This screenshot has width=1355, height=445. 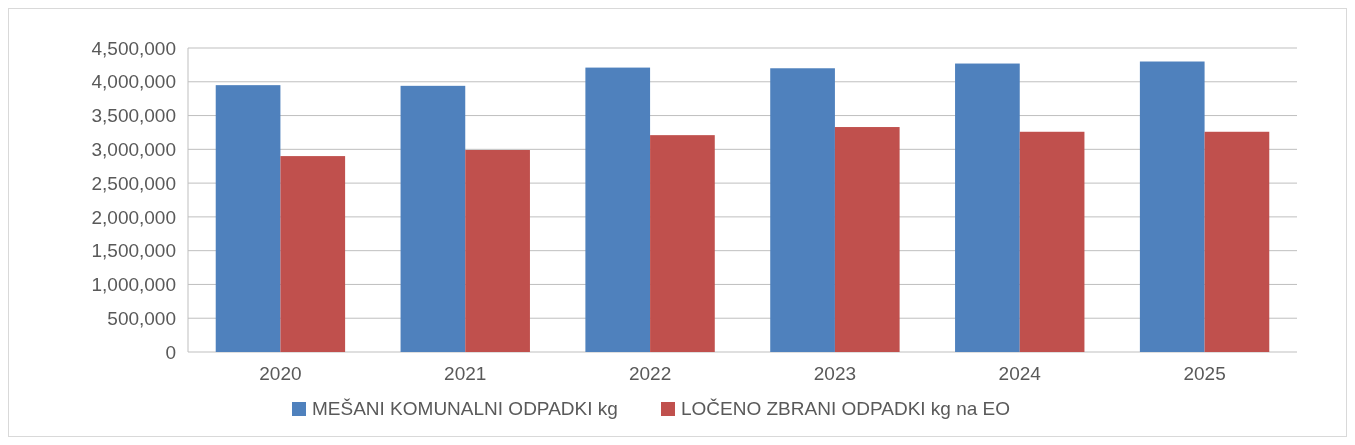 I want to click on y-tick-label: 3,000,000, so click(x=133, y=149).